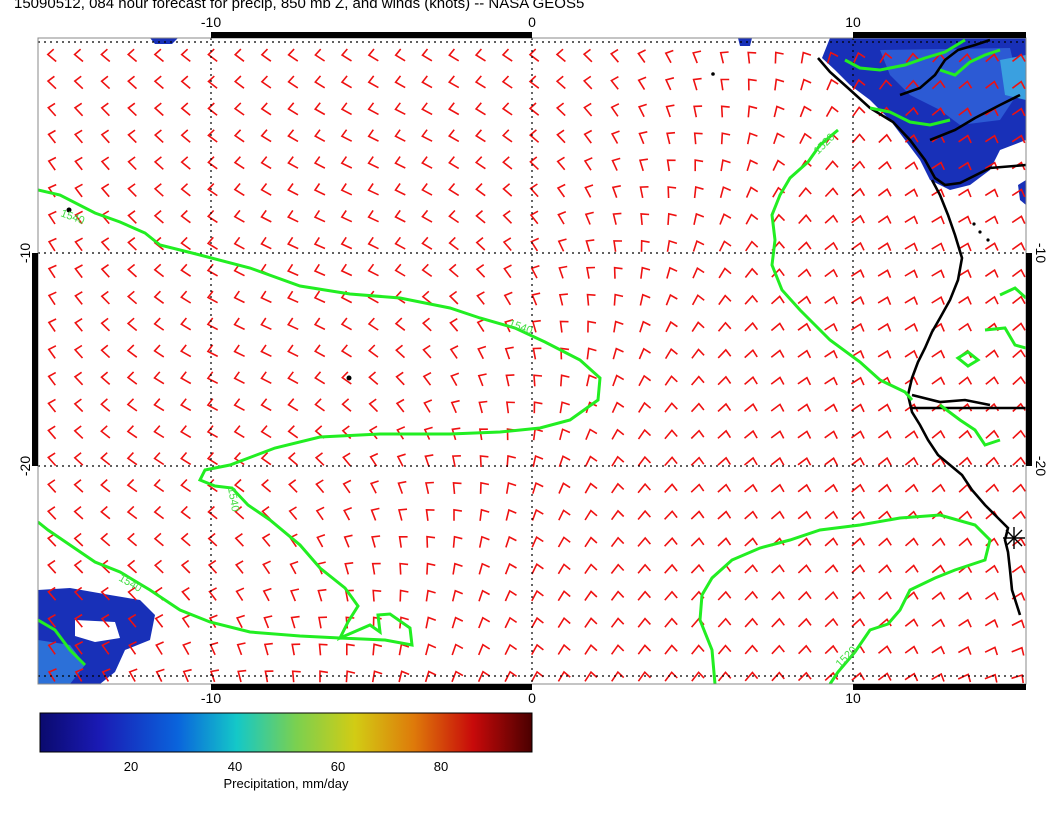 The image size is (1056, 816). What do you see at coordinates (286, 732) in the screenshot?
I see `colorbar-gradient` at bounding box center [286, 732].